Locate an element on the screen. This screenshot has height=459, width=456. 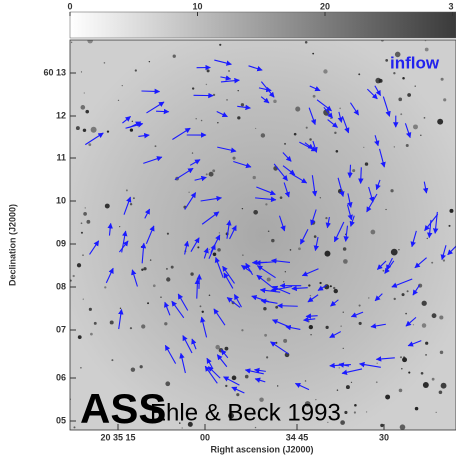
y-tick-label: 09 is located at coordinates (61, 243).